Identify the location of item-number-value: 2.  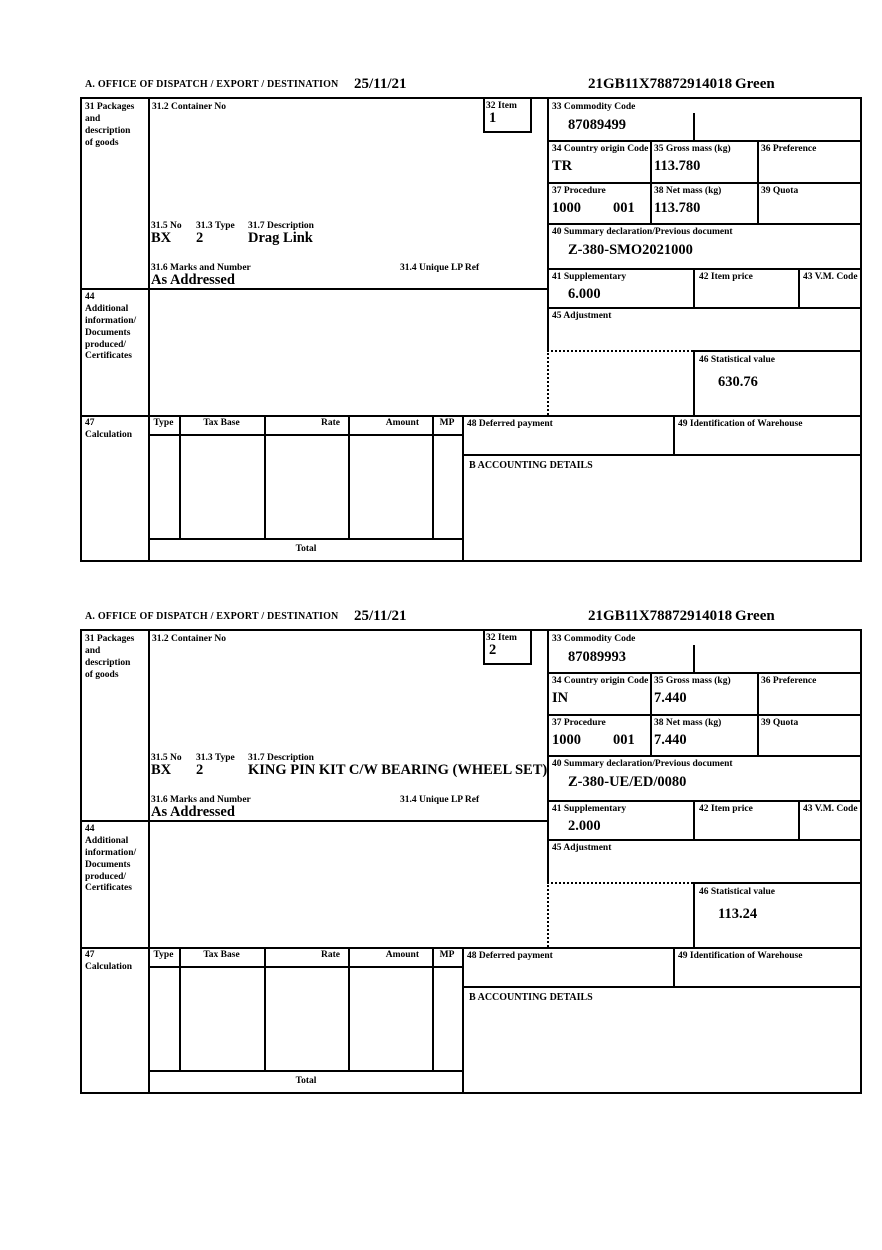
(493, 650).